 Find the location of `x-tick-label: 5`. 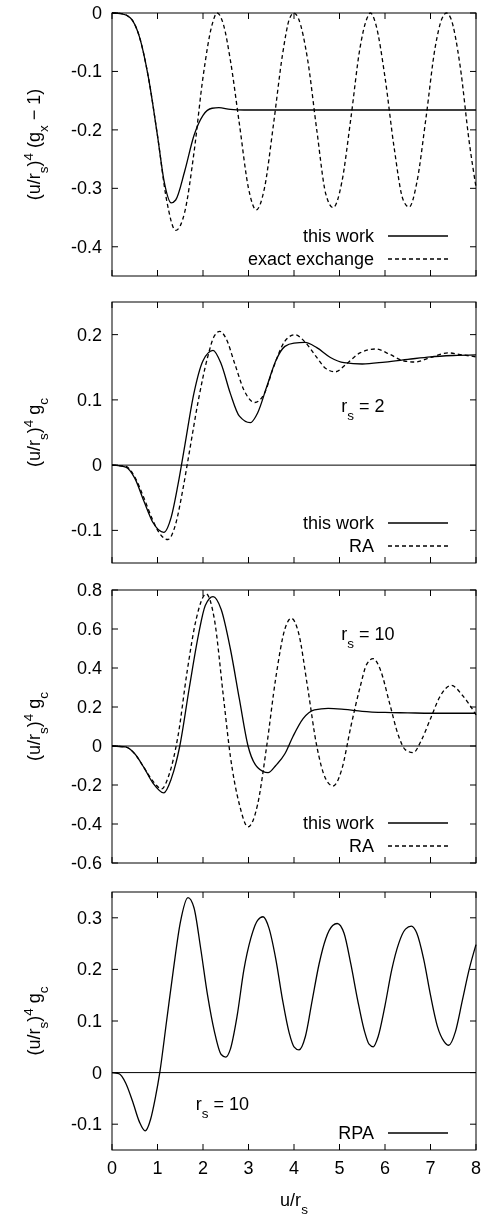

x-tick-label: 5 is located at coordinates (339, 1168).